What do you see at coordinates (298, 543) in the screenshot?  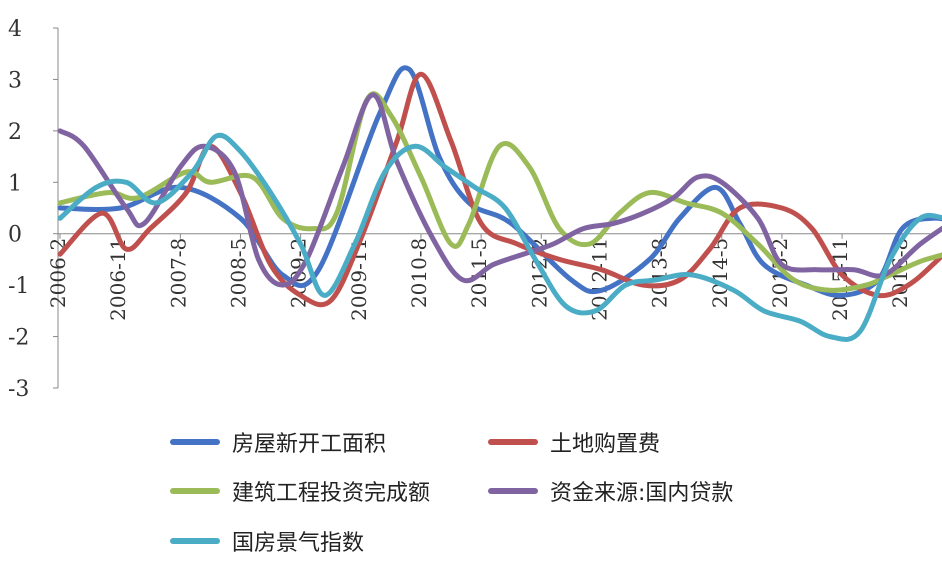 I see `legend-label: 国房景气指数` at bounding box center [298, 543].